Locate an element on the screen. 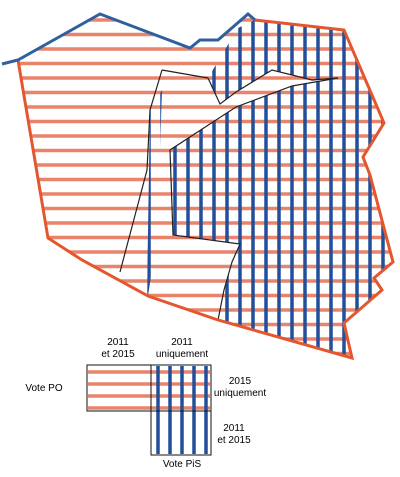 The width and height of the screenshot is (400, 477). legend-label-2015-only-line2: uniquement is located at coordinates (240, 393).